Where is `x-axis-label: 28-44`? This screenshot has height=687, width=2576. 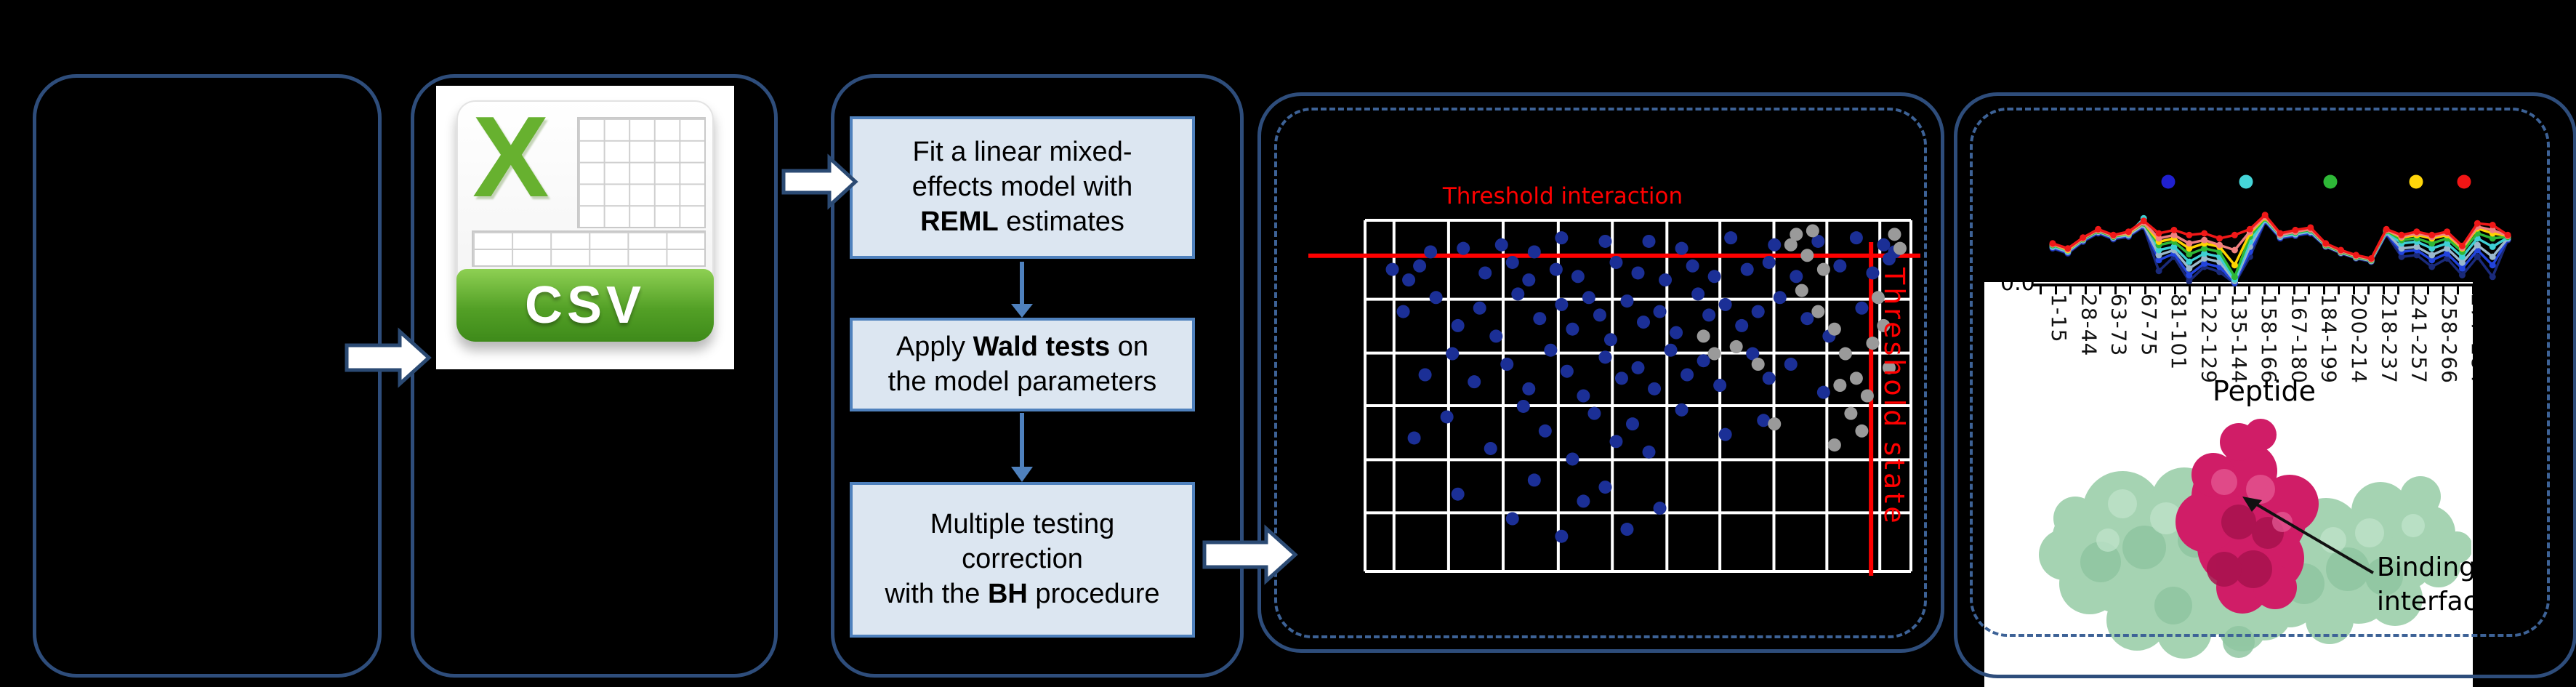 x-axis-label: 28-44 is located at coordinates (2089, 325).